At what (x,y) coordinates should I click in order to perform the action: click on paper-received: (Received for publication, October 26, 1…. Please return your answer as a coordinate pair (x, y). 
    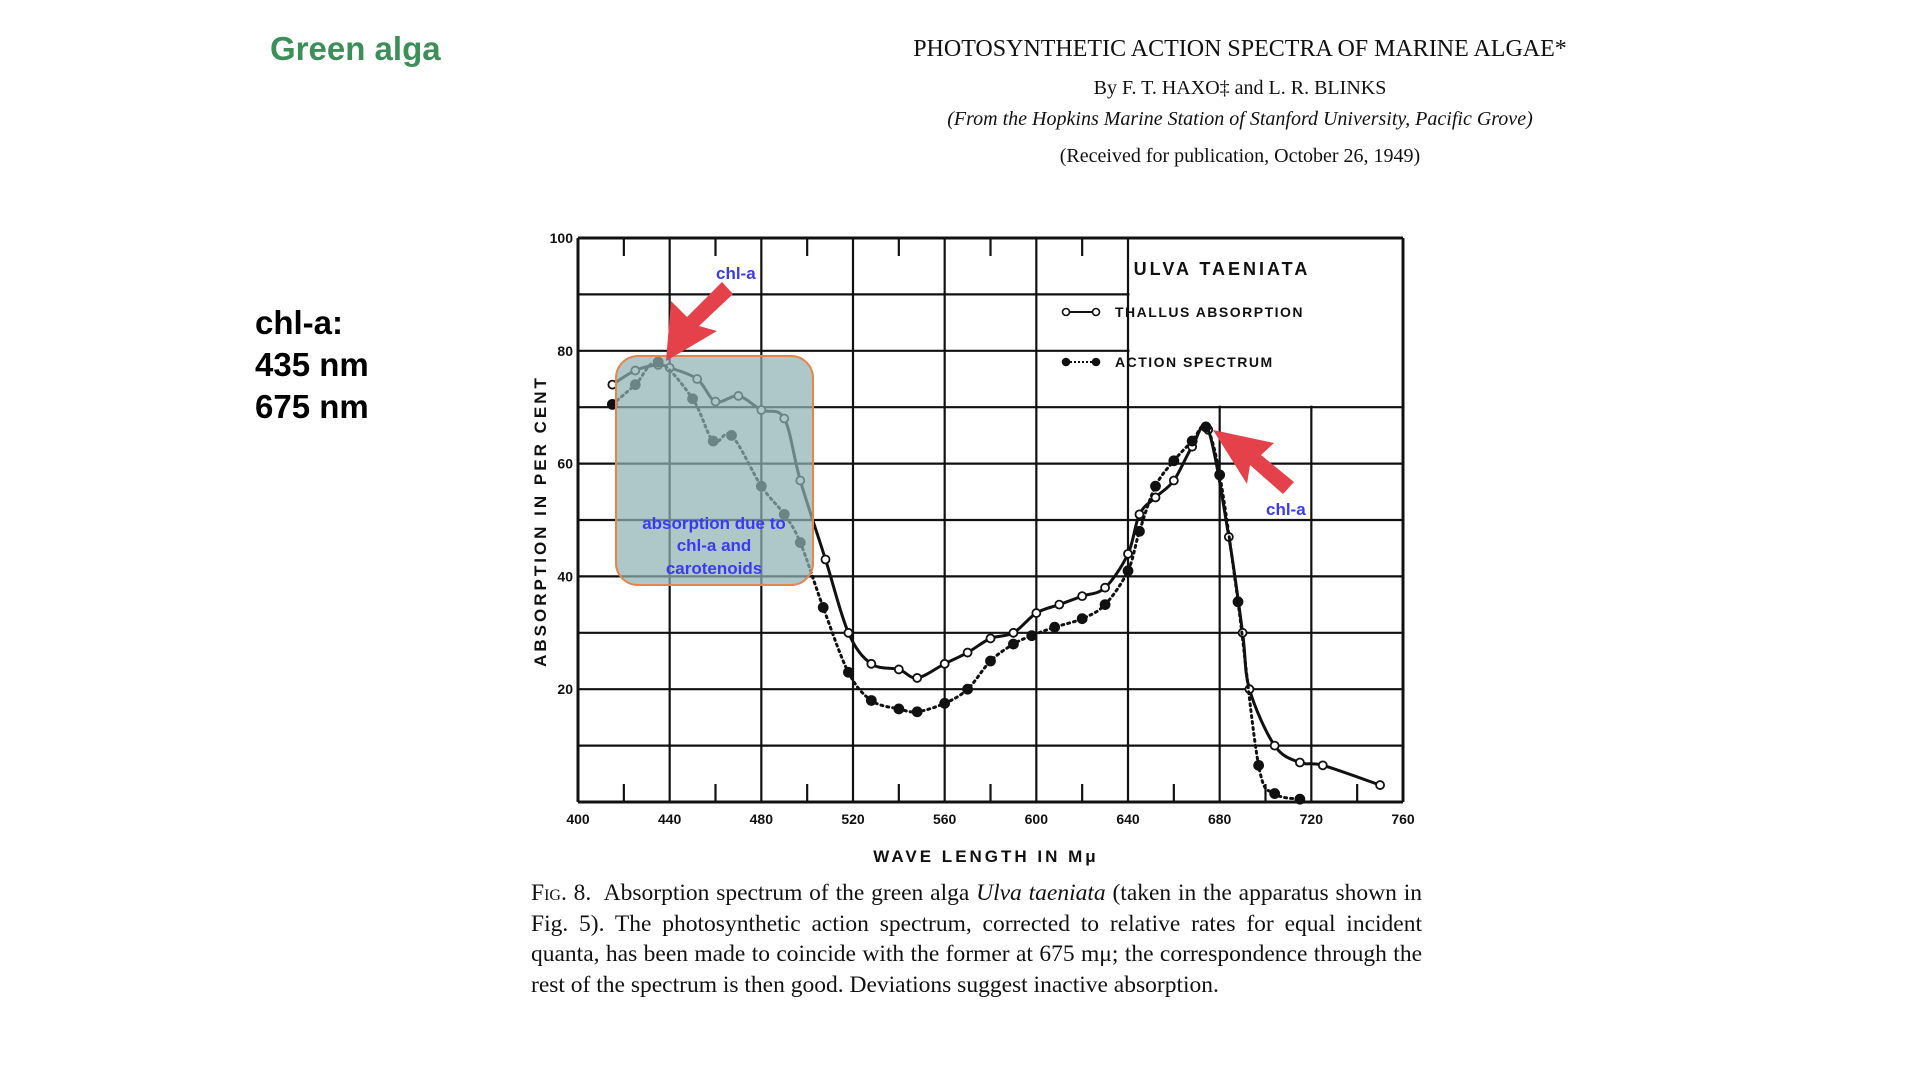
    Looking at the image, I should click on (1240, 156).